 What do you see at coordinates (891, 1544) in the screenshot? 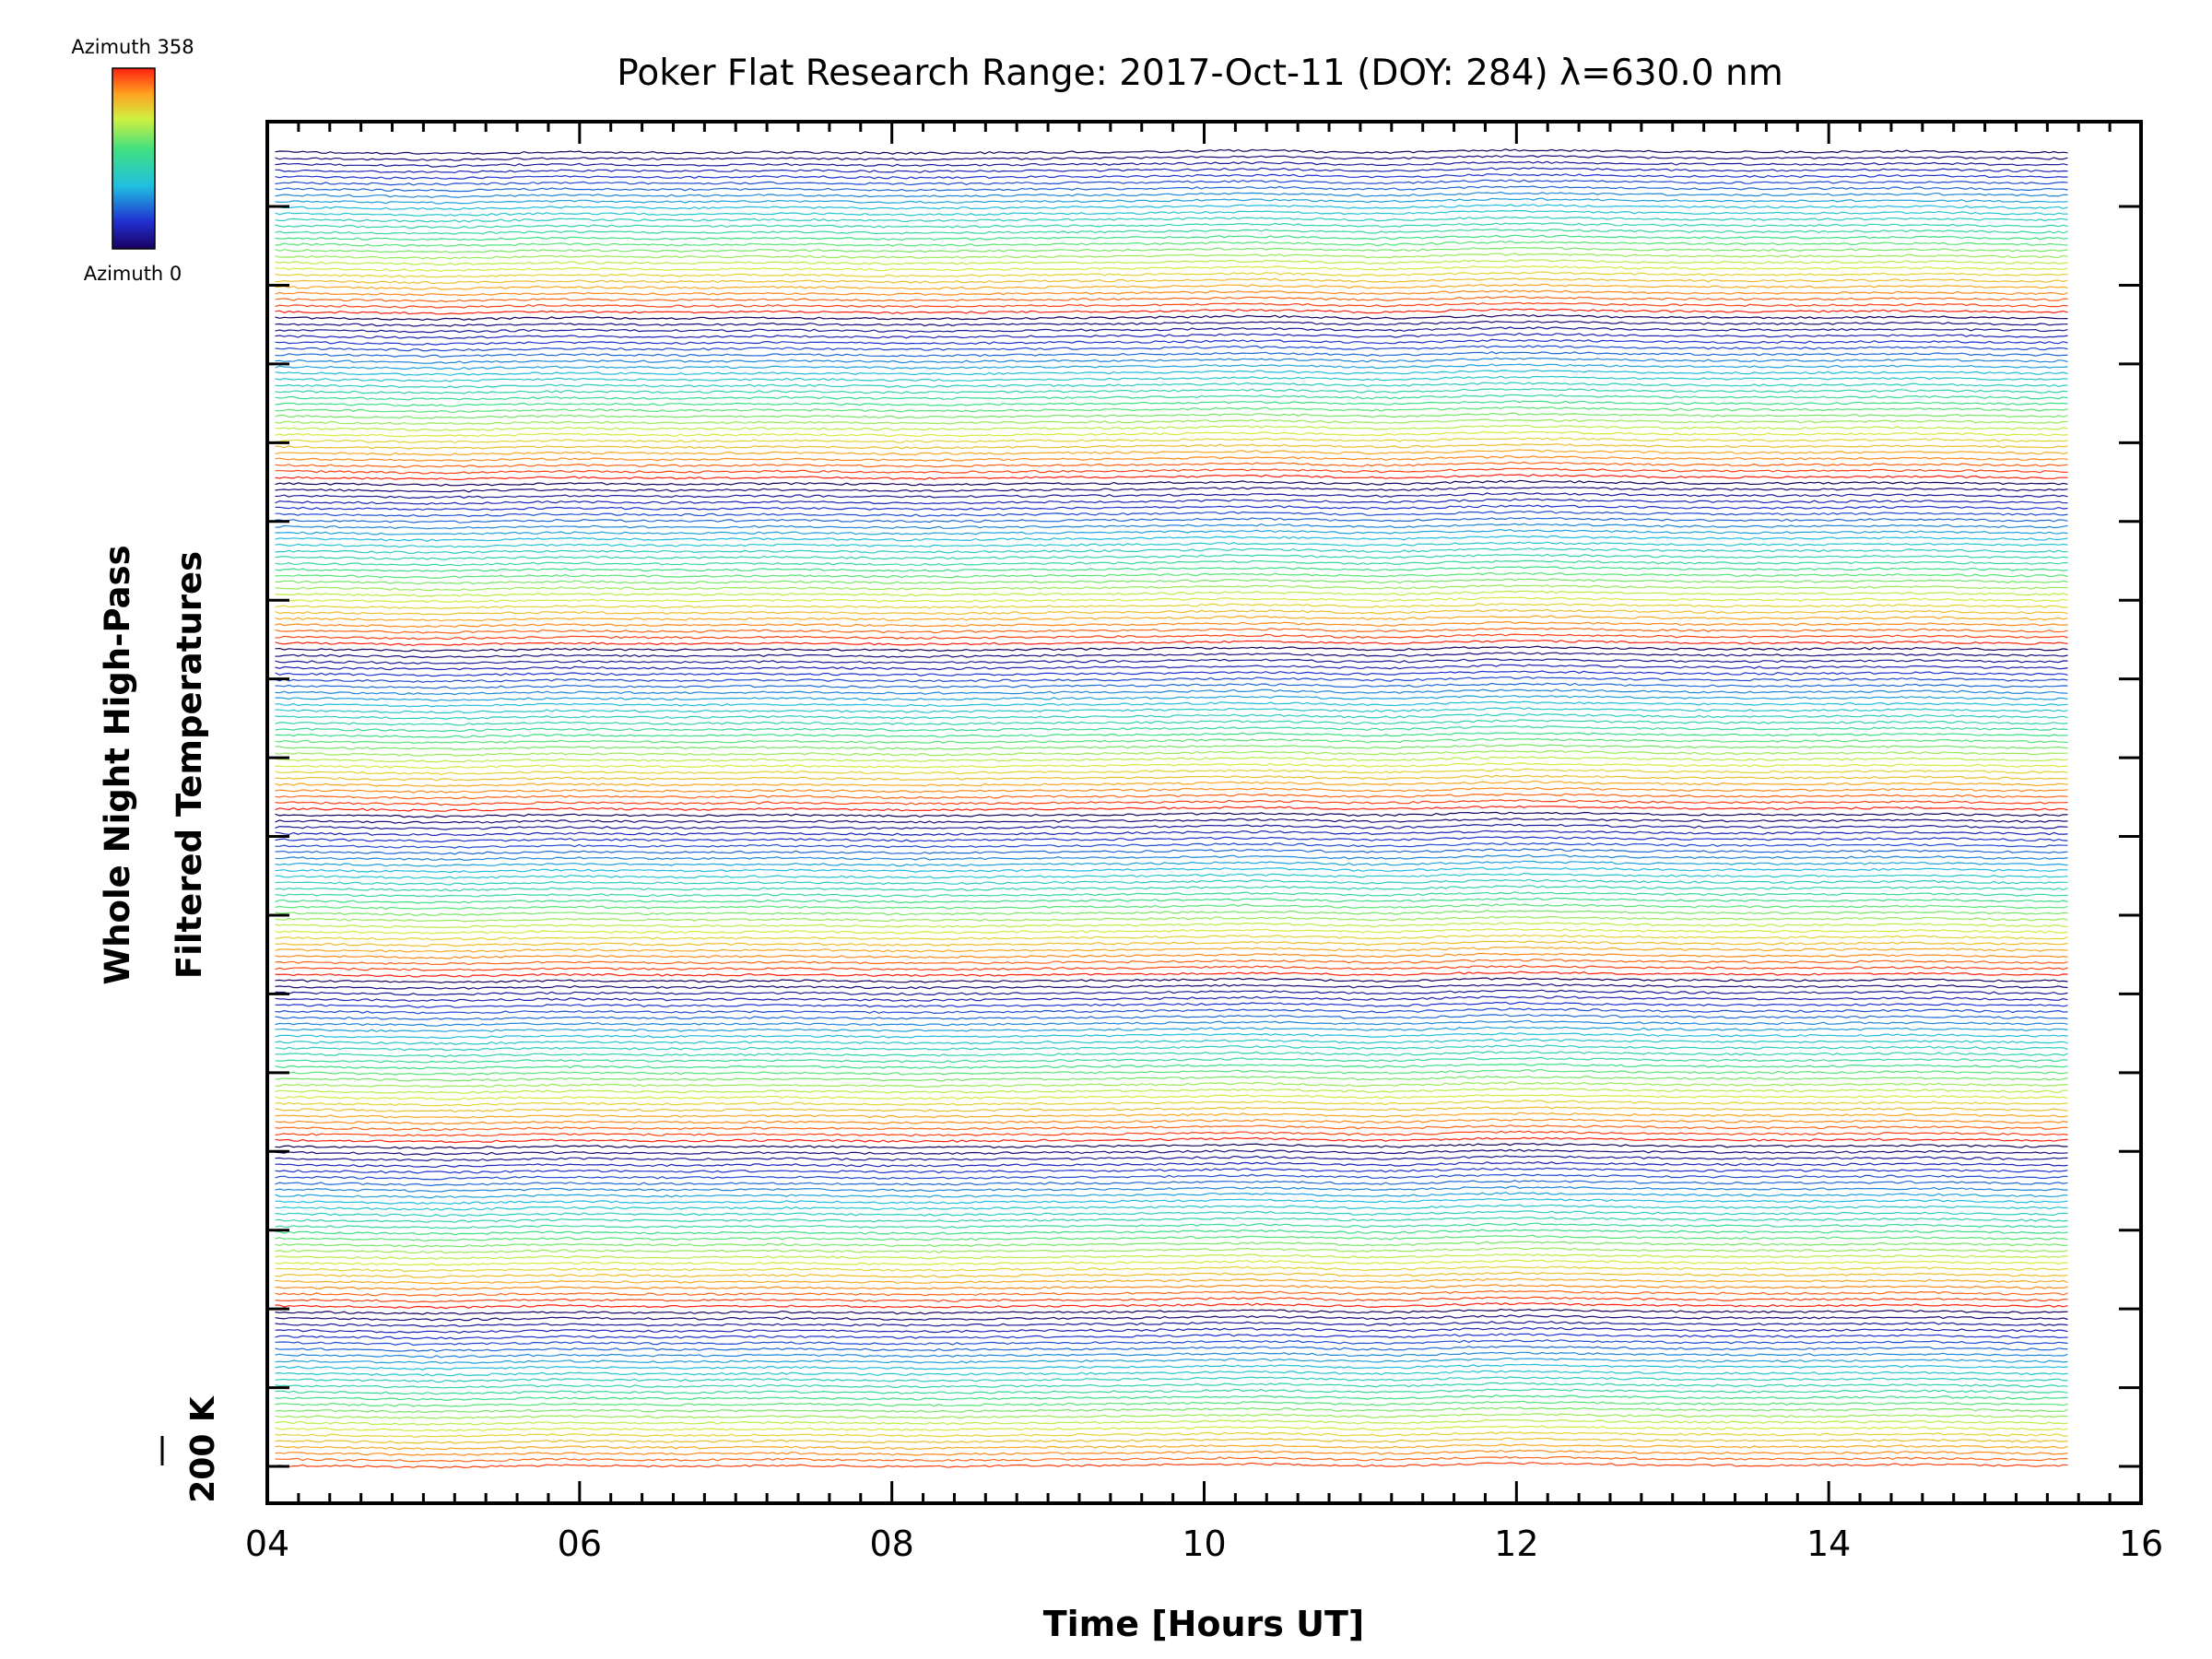
I see `x-tick-label: 08` at bounding box center [891, 1544].